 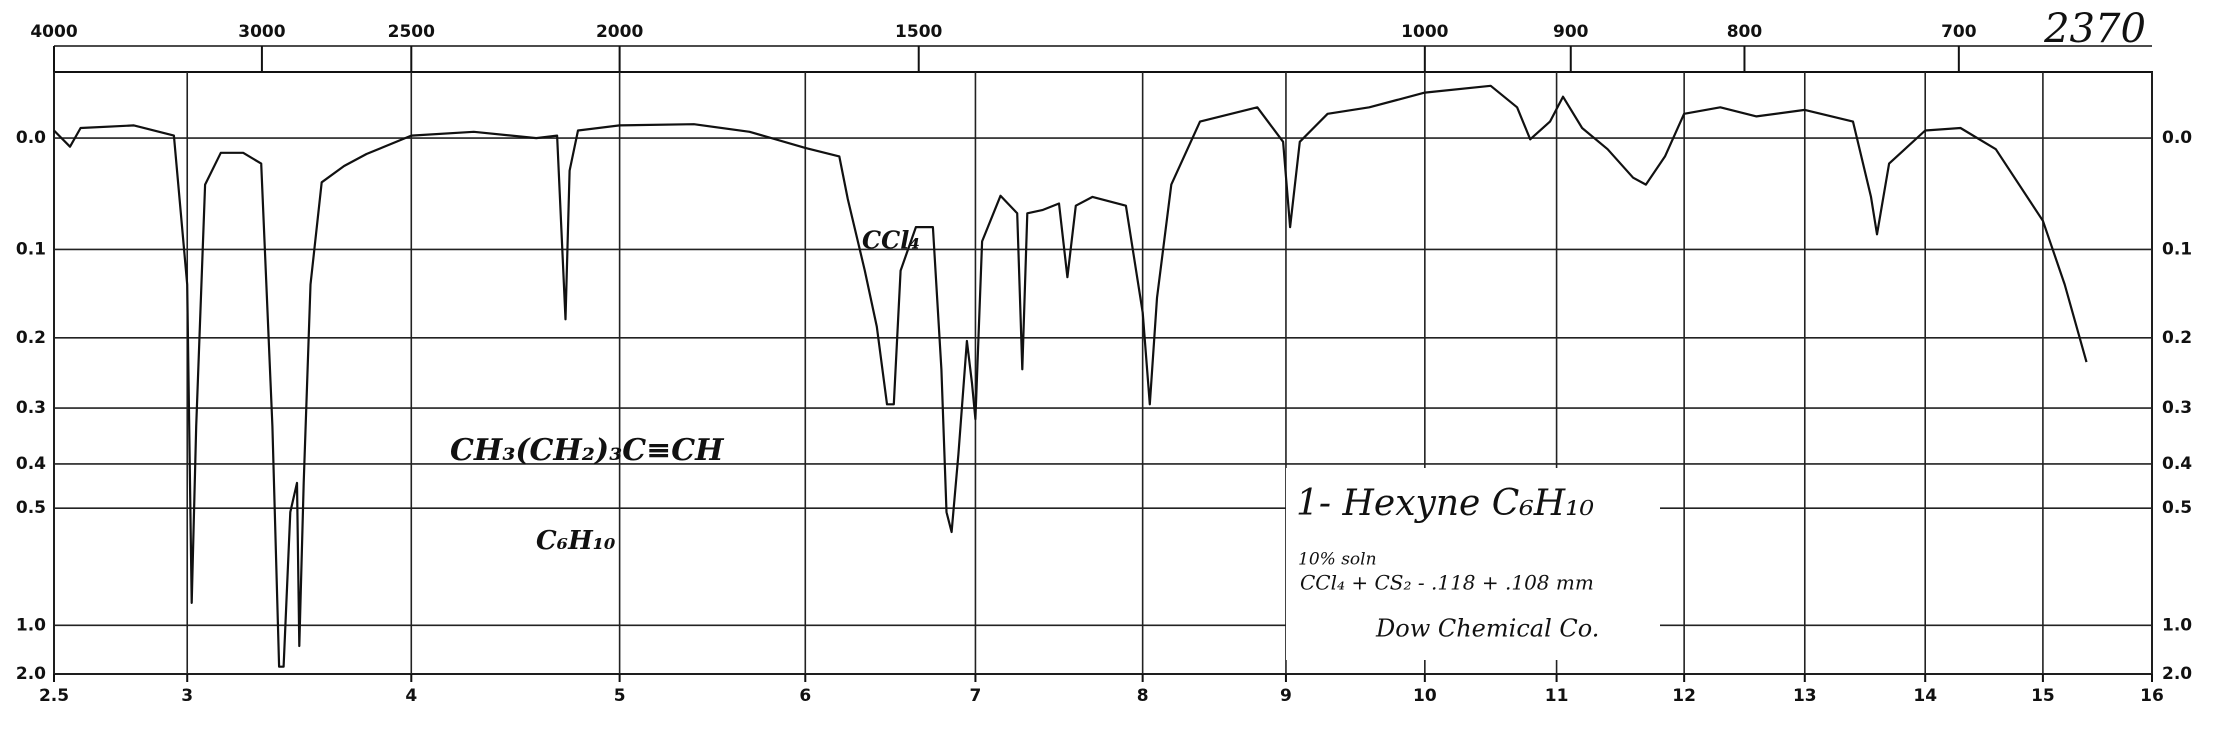 What do you see at coordinates (411, 32) in the screenshot?
I see `x2-tick-label: 2500` at bounding box center [411, 32].